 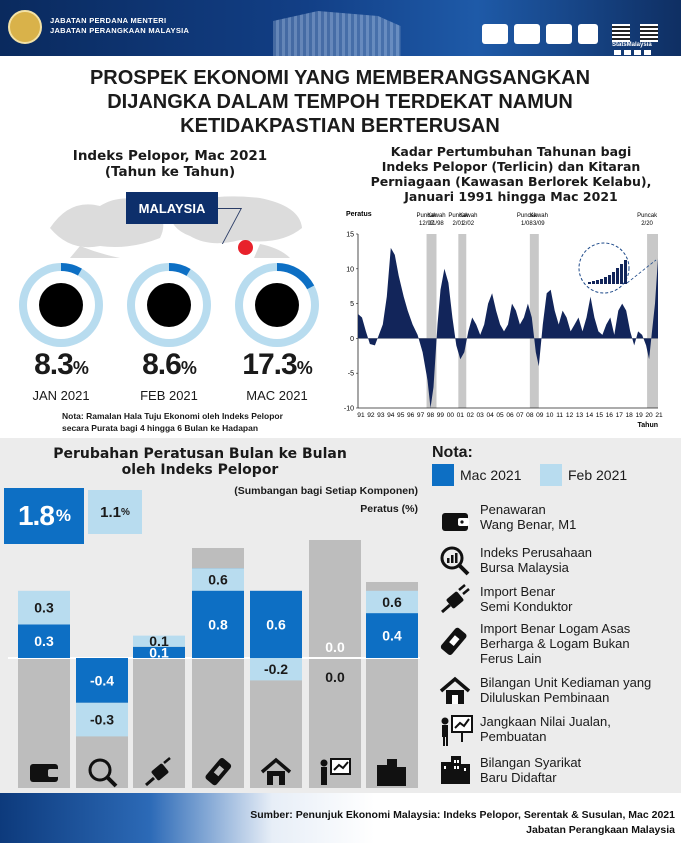 I want to click on stats-malaysia-label: StatsMalaysia, so click(x=632, y=45).